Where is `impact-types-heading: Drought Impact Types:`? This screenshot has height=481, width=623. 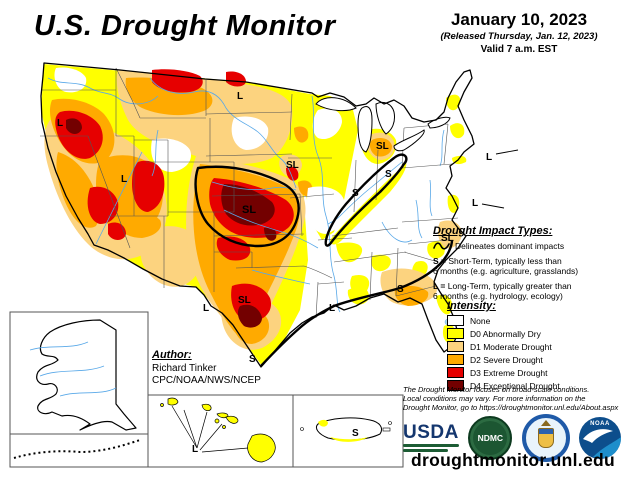
impact-types-heading: Drought Impact Types: is located at coordinates (493, 231).